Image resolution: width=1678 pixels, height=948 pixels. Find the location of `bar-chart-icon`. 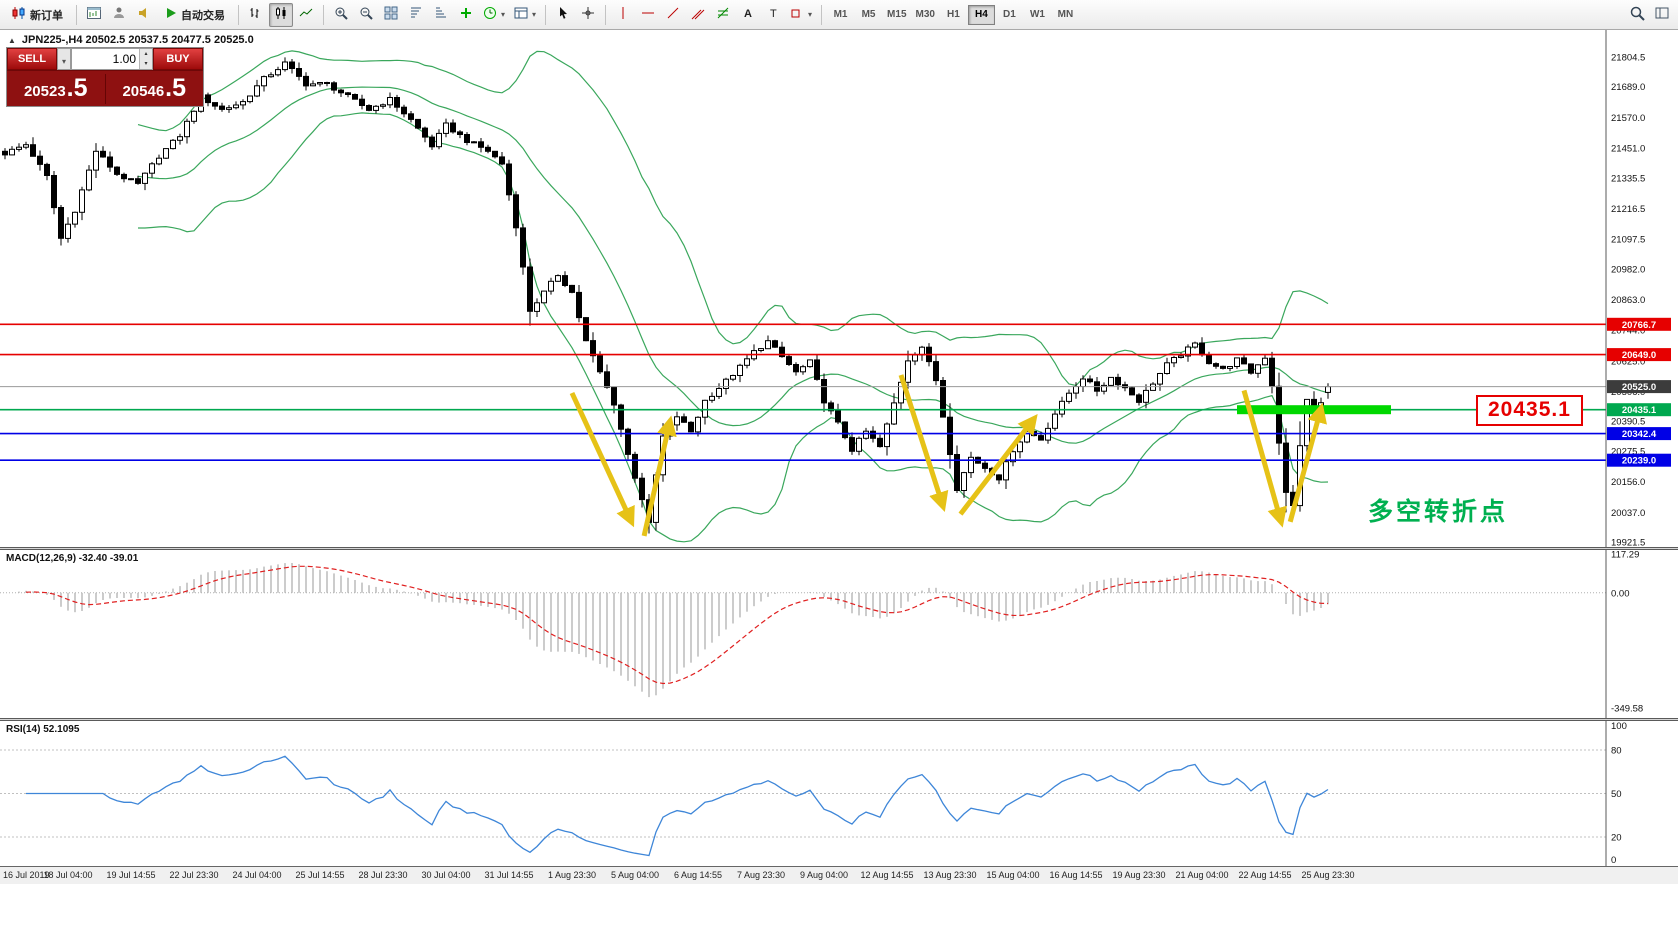

bar-chart-icon is located at coordinates (256, 14).